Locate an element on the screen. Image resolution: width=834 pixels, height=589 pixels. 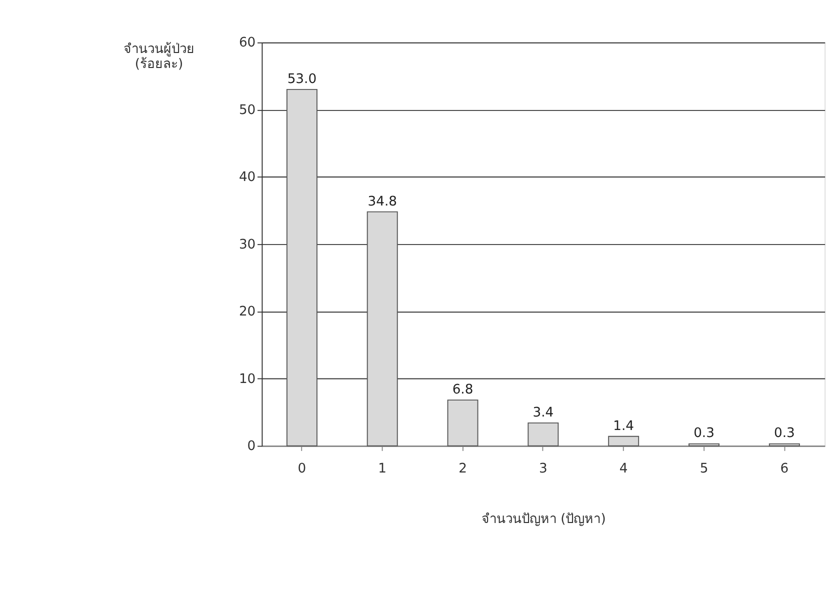
y-axis-title: จำนวนผู้ป่วย (ร้อยละ) is located at coordinates (159, 57).